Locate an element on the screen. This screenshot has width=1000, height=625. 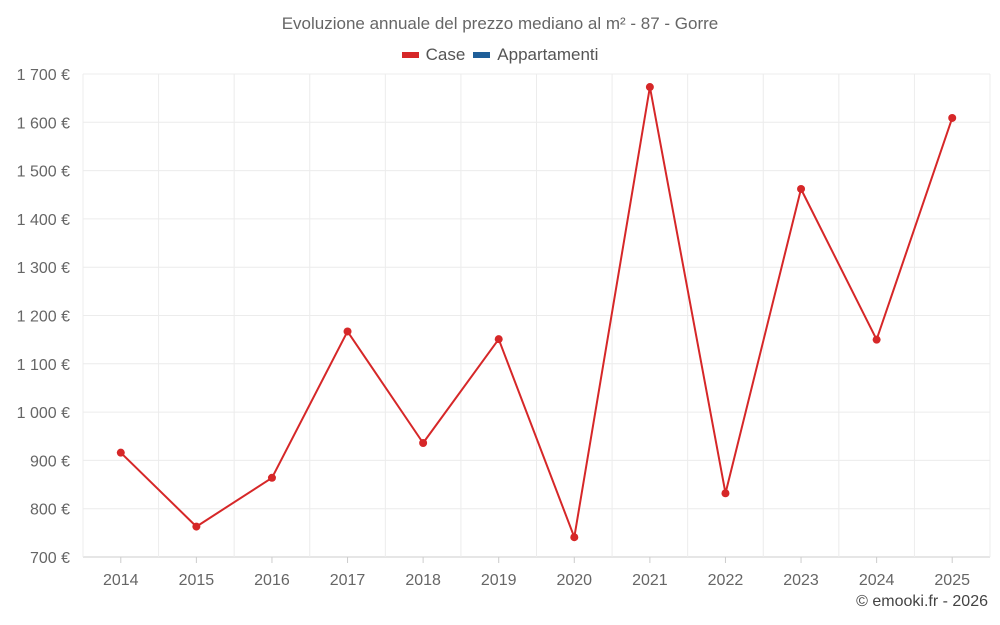
data-point-case-2020 is located at coordinates (574, 537).